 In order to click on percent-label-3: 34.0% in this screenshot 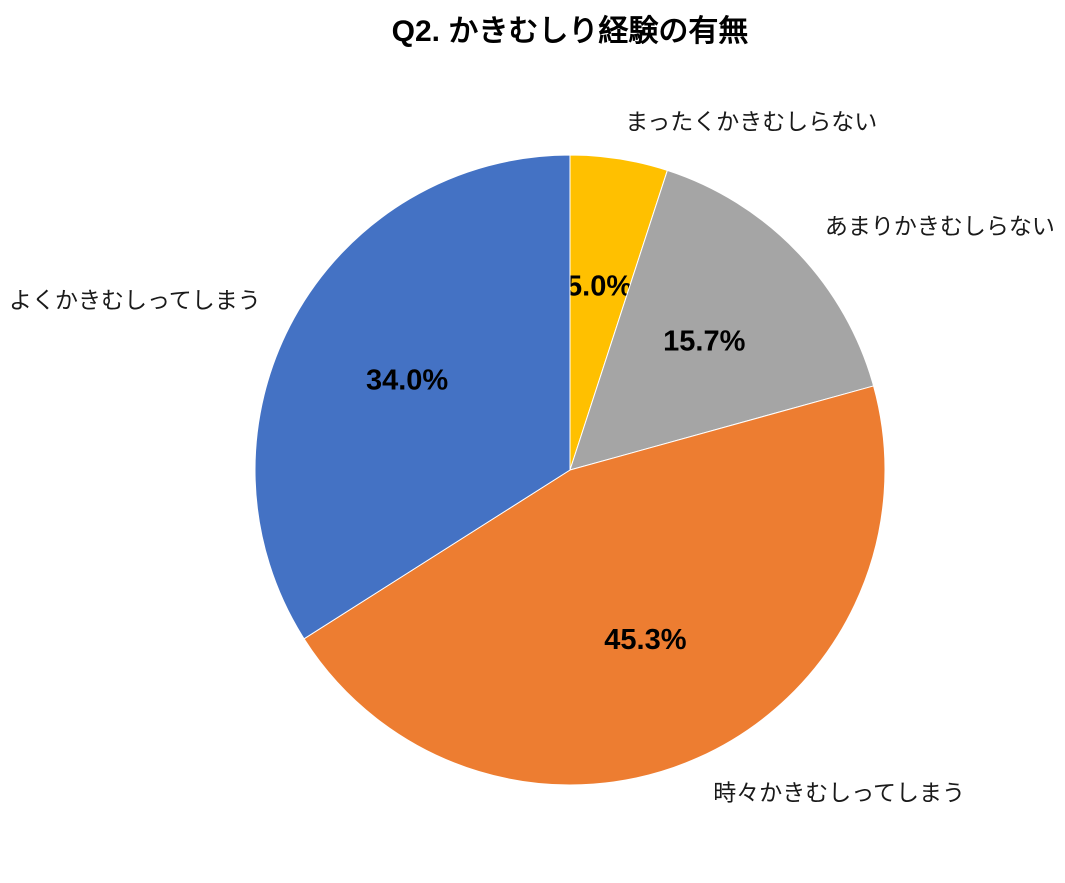, I will do `click(407, 381)`.